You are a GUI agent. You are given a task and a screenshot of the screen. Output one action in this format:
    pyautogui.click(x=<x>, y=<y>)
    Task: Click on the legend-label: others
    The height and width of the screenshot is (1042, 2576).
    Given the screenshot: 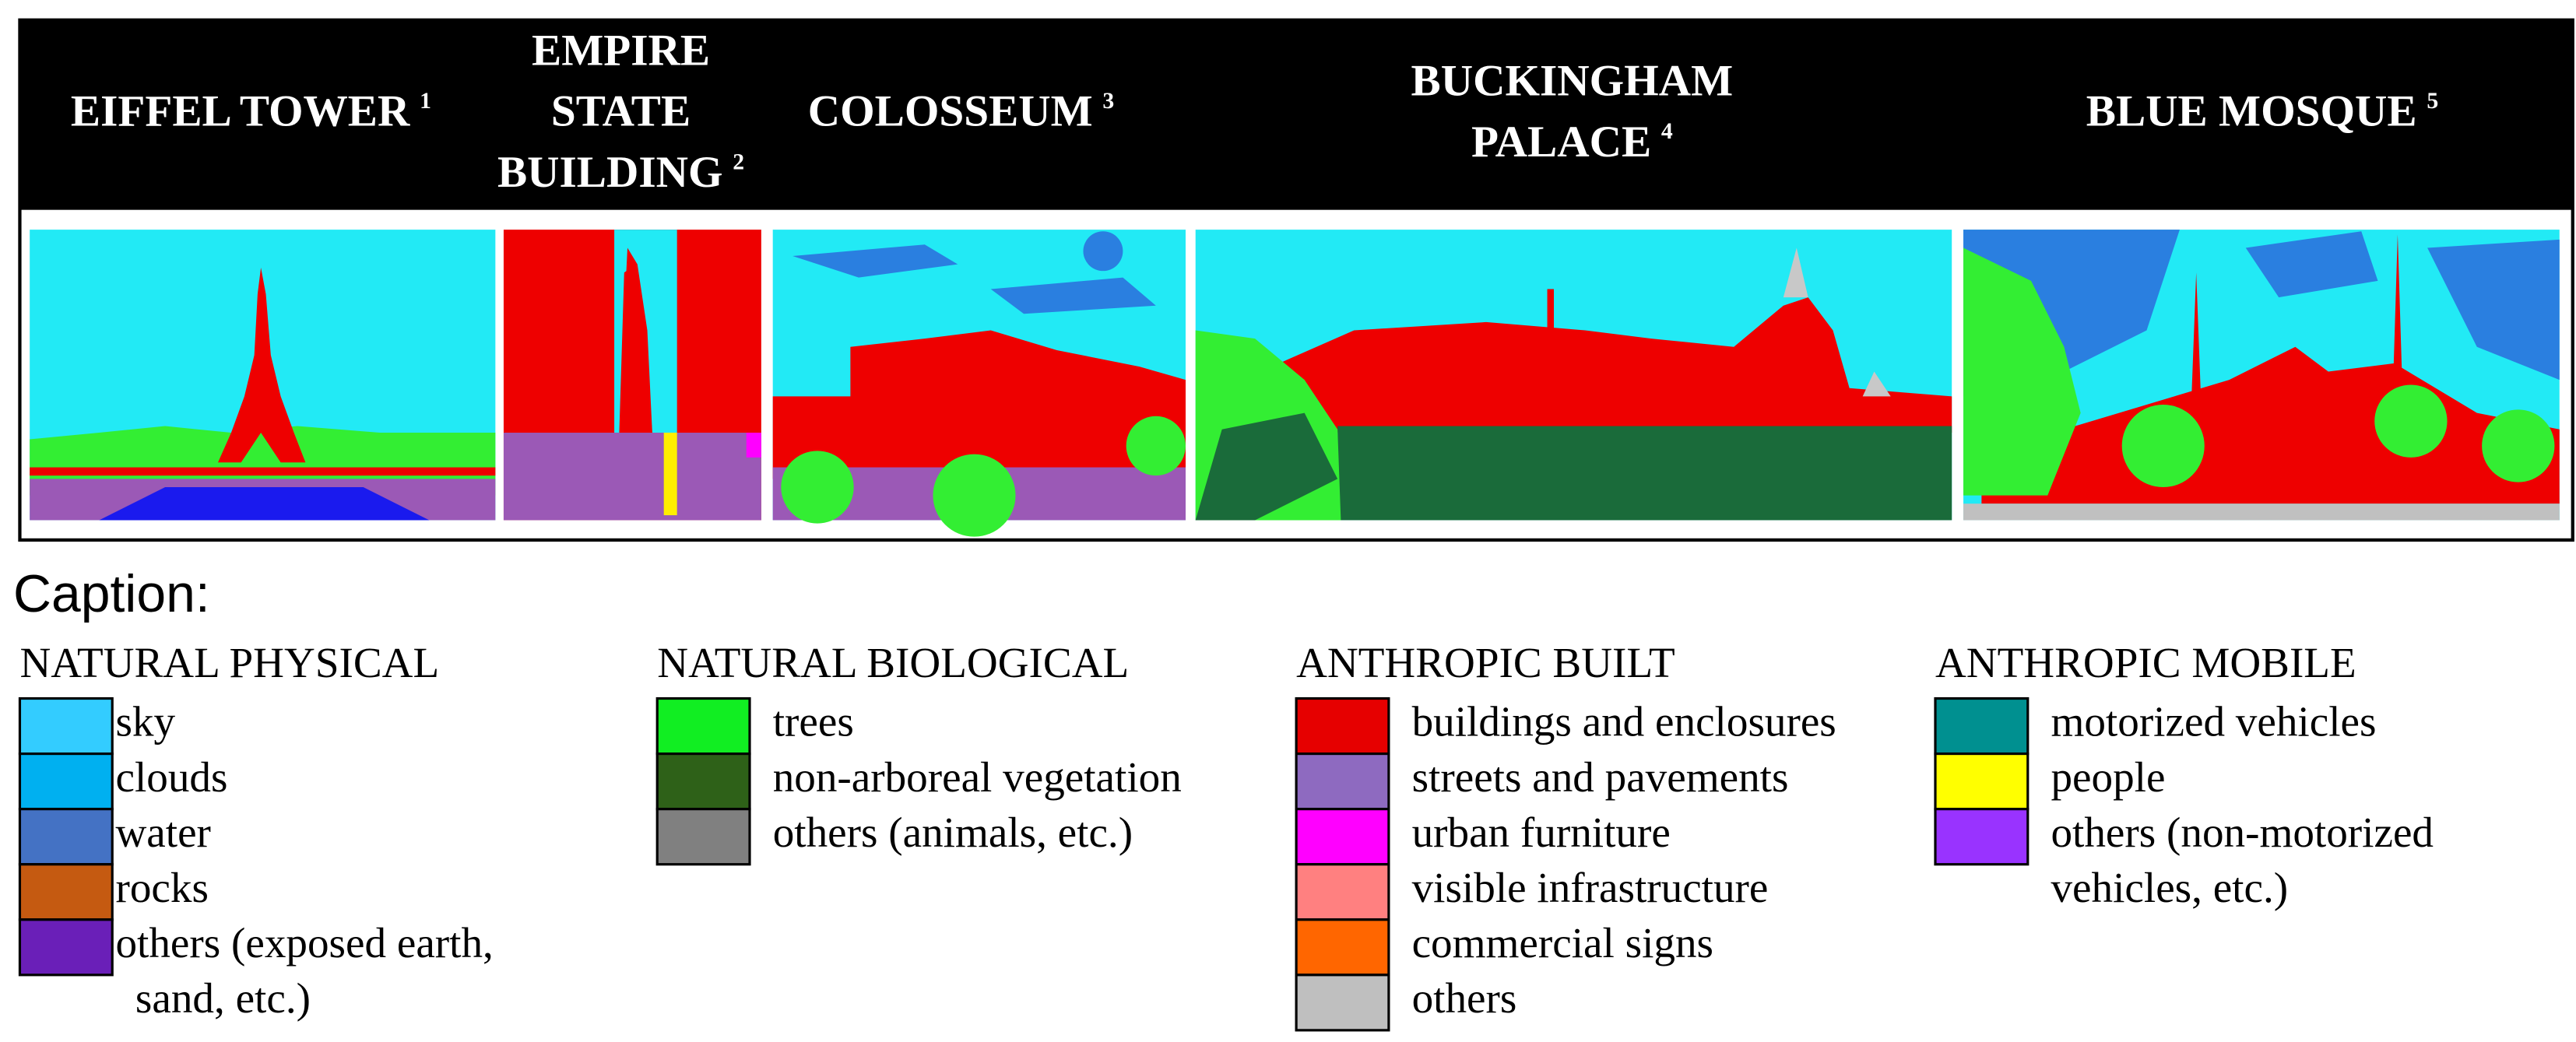 What is the action you would take?
    pyautogui.click(x=1464, y=998)
    